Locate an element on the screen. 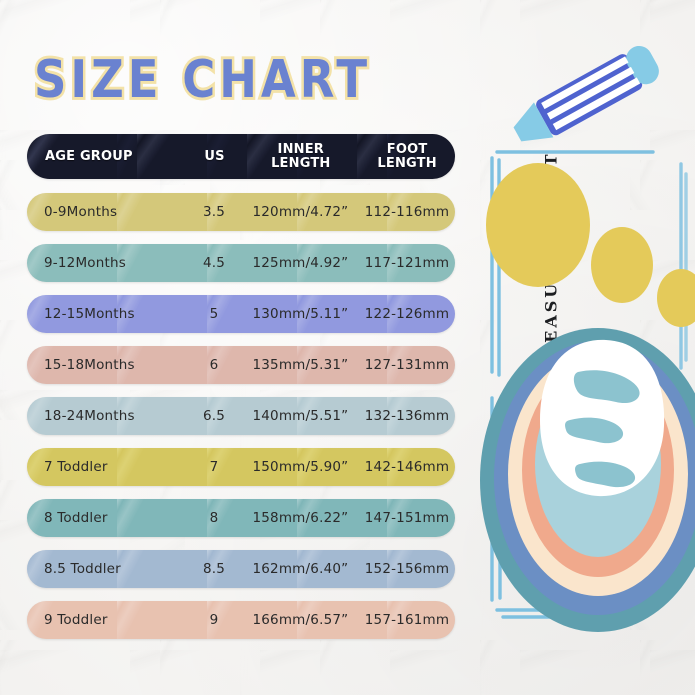  cell-age-group: 0-9Months is located at coordinates (81, 212).